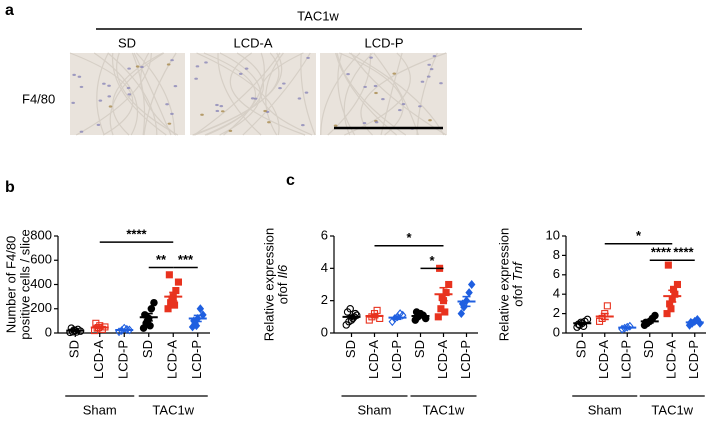 This screenshot has width=709, height=426. I want to click on y-tick-label: 4, so click(556, 293).